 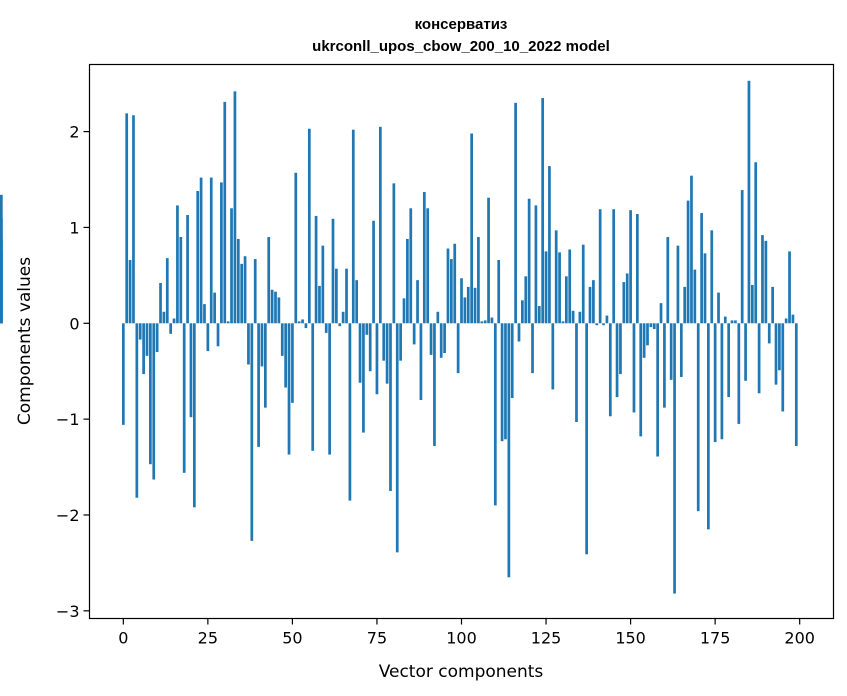 I want to click on x-tick-label: 100, so click(x=461, y=638).